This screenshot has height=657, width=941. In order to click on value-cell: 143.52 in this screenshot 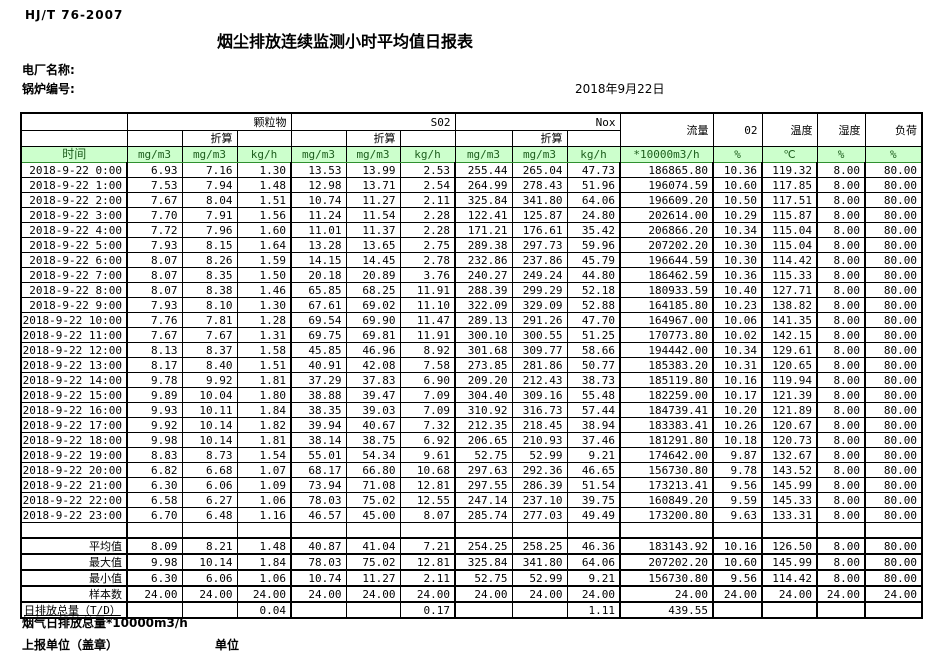, I will do `click(789, 470)`.